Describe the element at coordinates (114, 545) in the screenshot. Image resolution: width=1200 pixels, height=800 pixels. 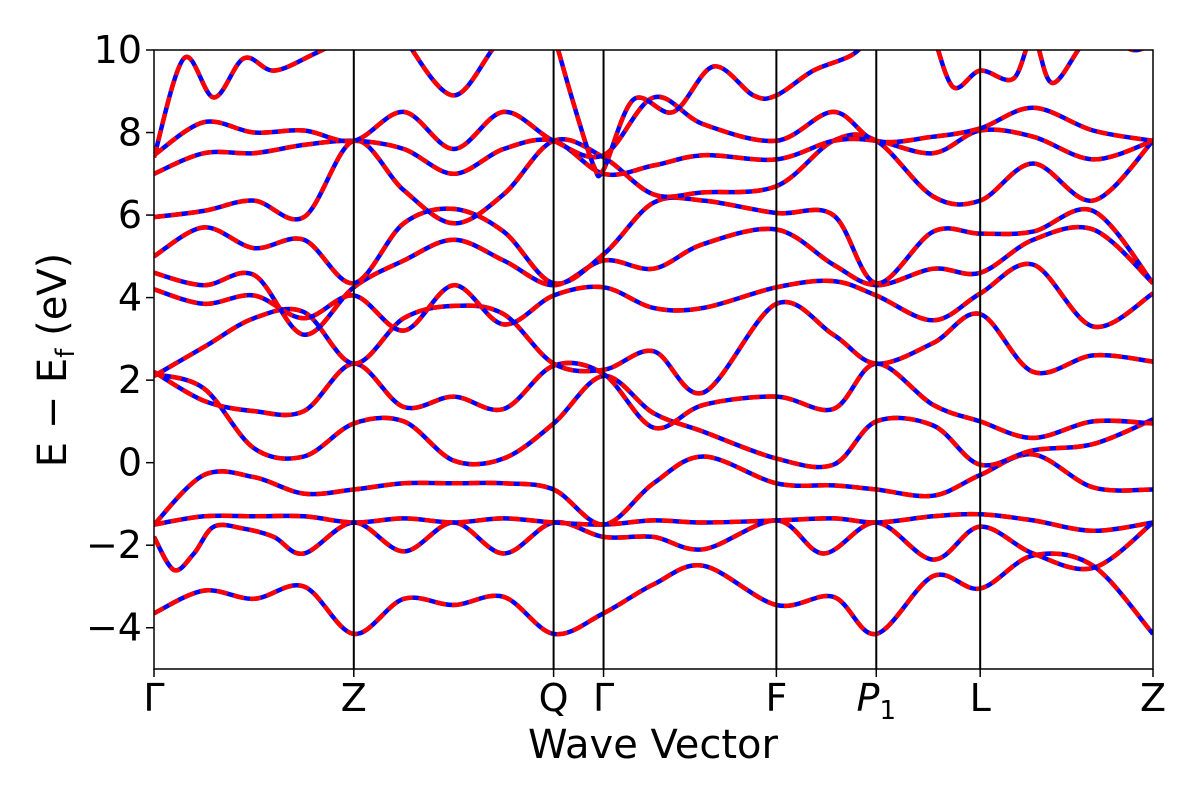
I see `y-tick-label: −2` at that location.